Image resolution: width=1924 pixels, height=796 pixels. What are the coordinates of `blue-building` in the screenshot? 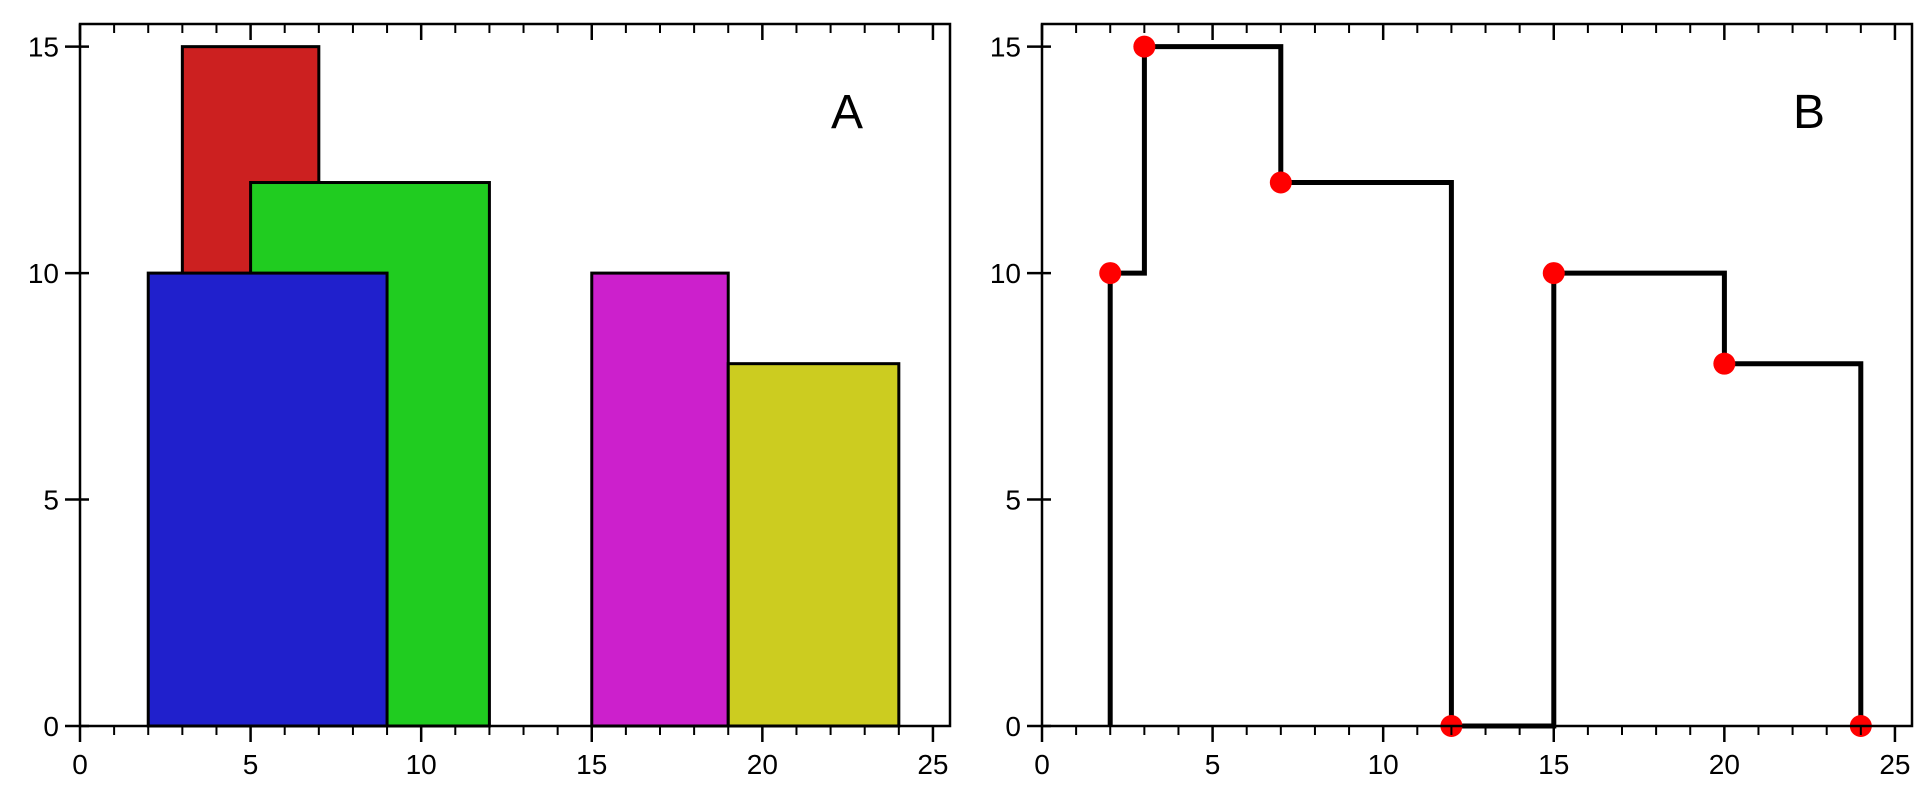 It's located at (267, 499).